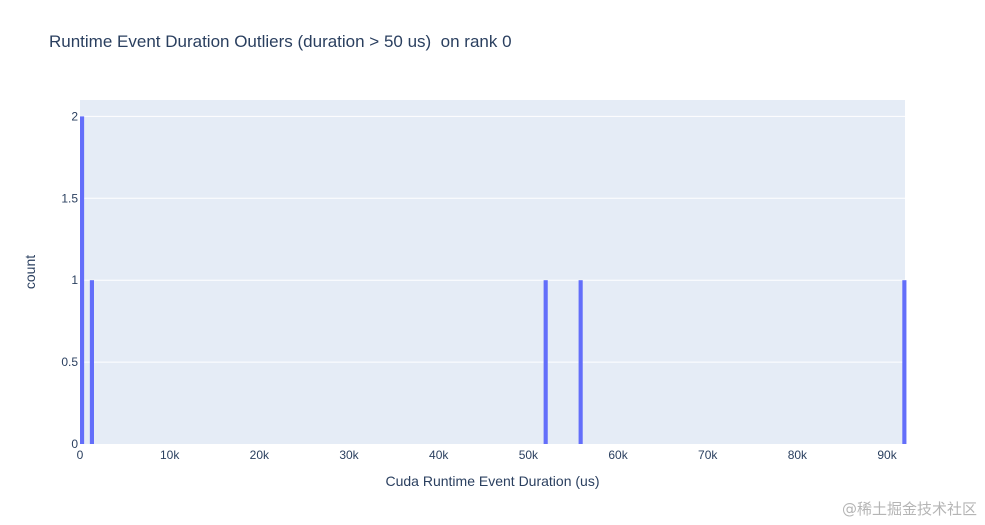 The width and height of the screenshot is (985, 525). I want to click on x-axis-ticks: 0 10k 20k 30k 40k 50k 60k 70k 80k 90k, so click(487, 455).